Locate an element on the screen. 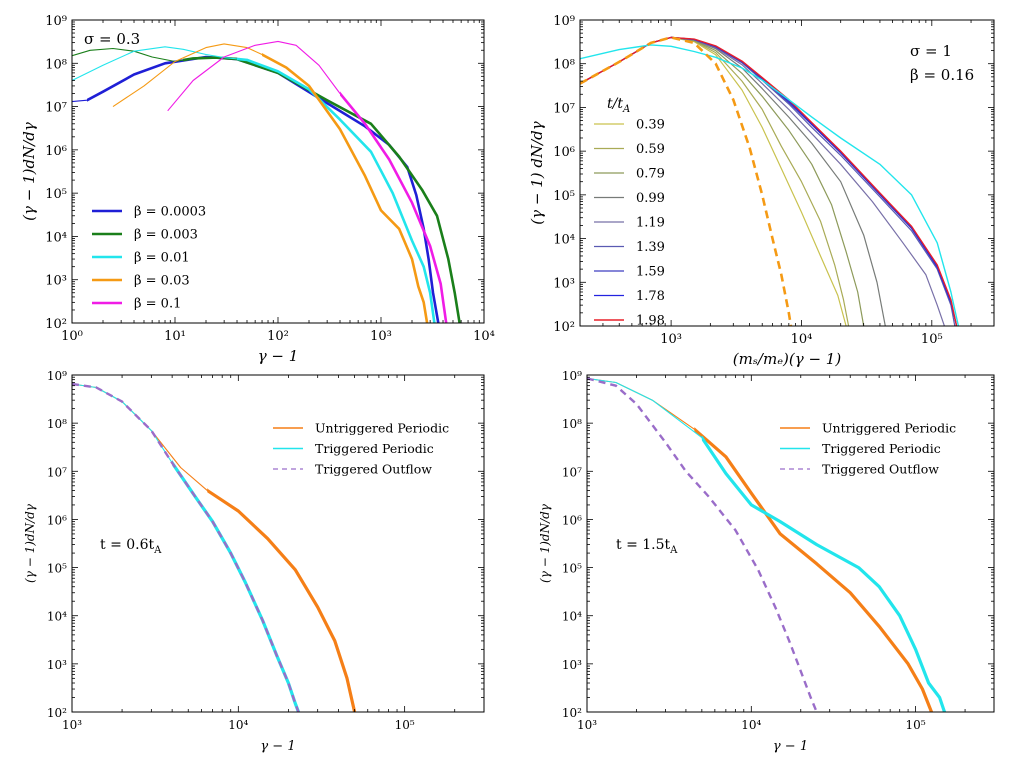 This screenshot has width=1018, height=769. series-line-1.78 is located at coordinates (769, 181).